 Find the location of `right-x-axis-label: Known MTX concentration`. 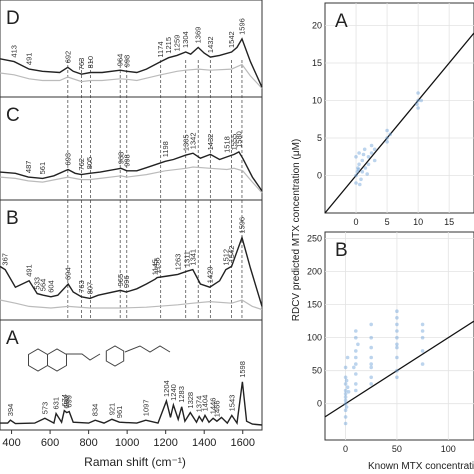

right-x-axis-label: Known MTX concentration is located at coordinates (421, 466).